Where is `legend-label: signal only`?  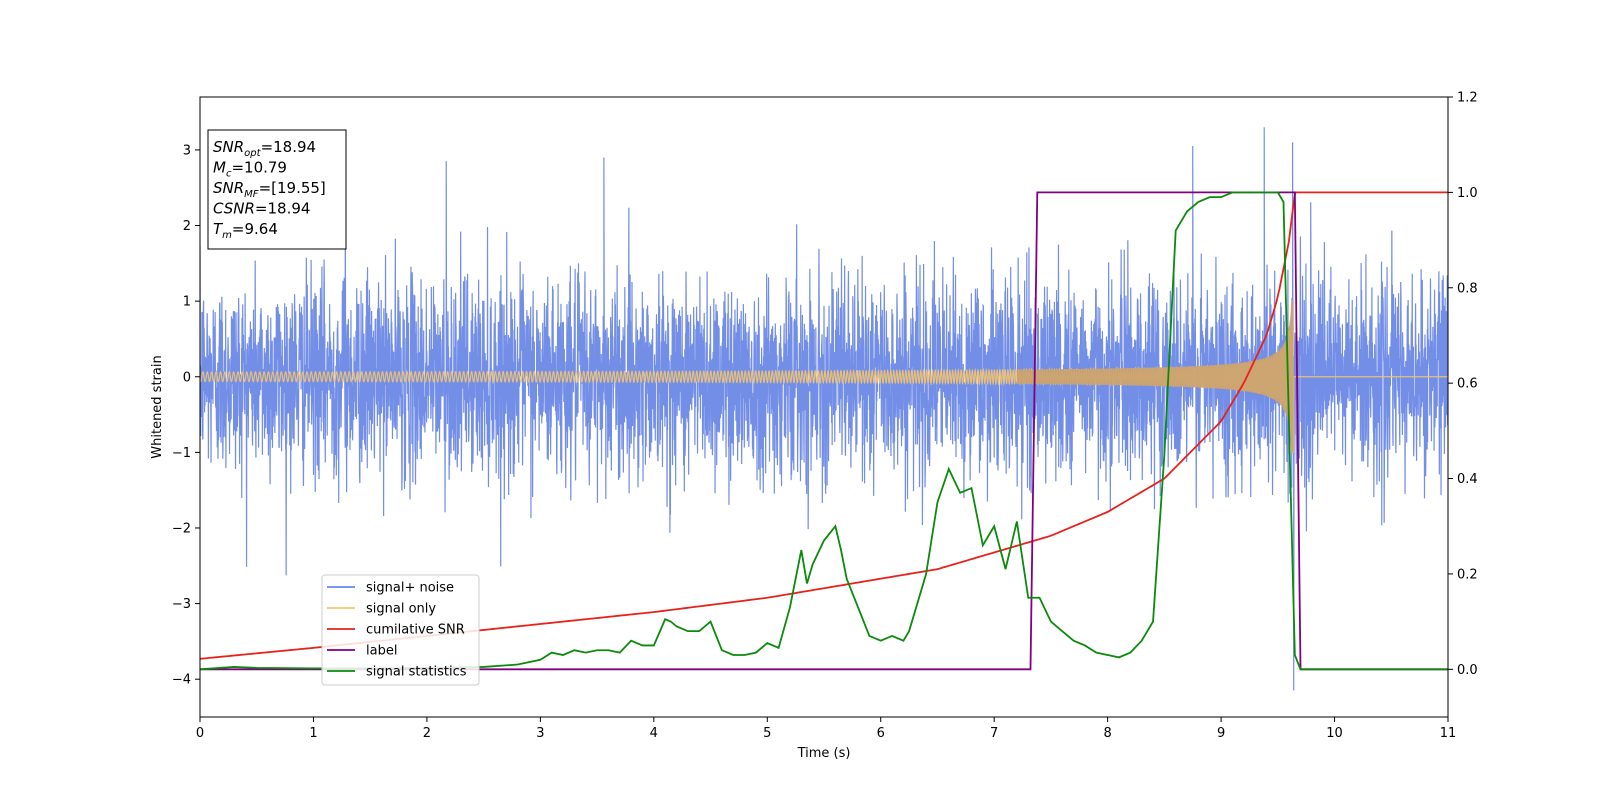
legend-label: signal only is located at coordinates (401, 609).